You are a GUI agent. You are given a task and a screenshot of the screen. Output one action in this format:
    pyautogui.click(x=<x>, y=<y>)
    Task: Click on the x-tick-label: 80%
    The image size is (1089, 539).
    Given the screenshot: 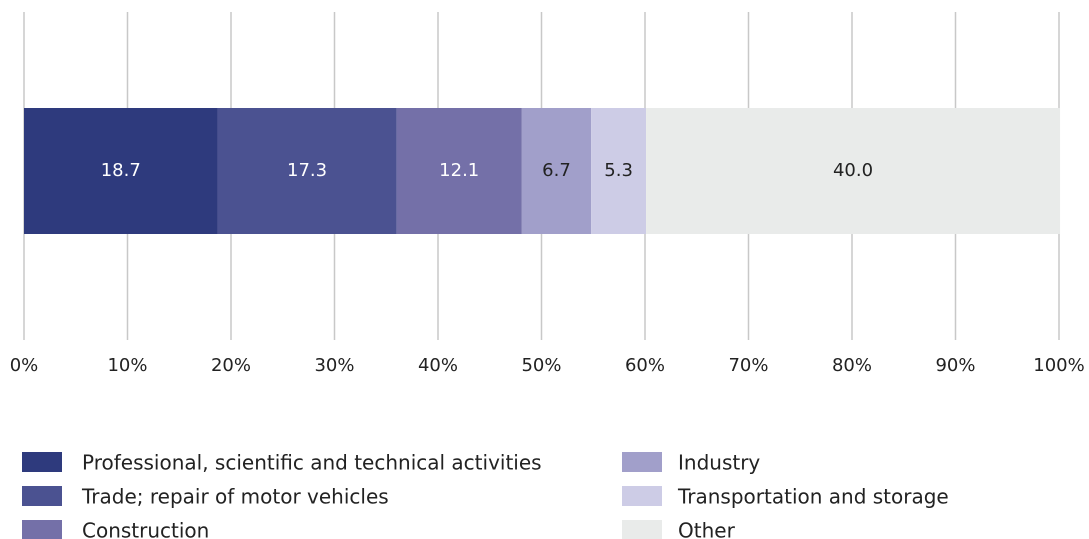 What is the action you would take?
    pyautogui.click(x=852, y=365)
    